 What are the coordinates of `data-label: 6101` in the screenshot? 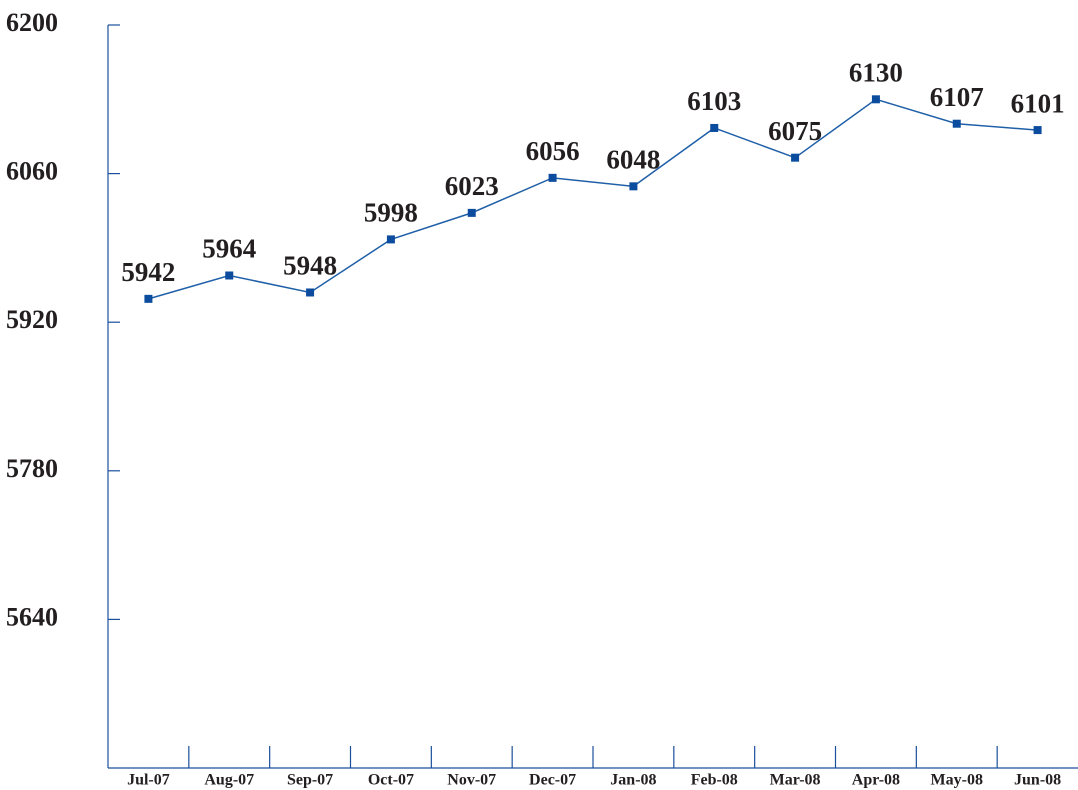 It's located at (1038, 103).